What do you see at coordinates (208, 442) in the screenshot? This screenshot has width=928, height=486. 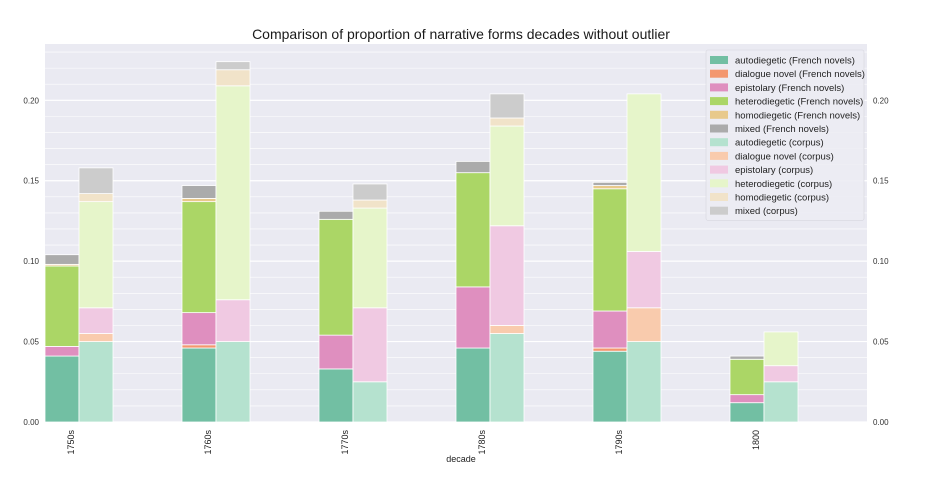 I see `x-tick-label: 1760s` at bounding box center [208, 442].